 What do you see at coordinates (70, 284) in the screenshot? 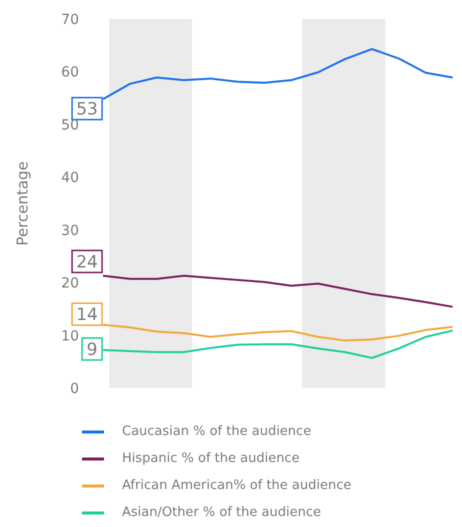
I see `y-tick-label: 20` at bounding box center [70, 284].